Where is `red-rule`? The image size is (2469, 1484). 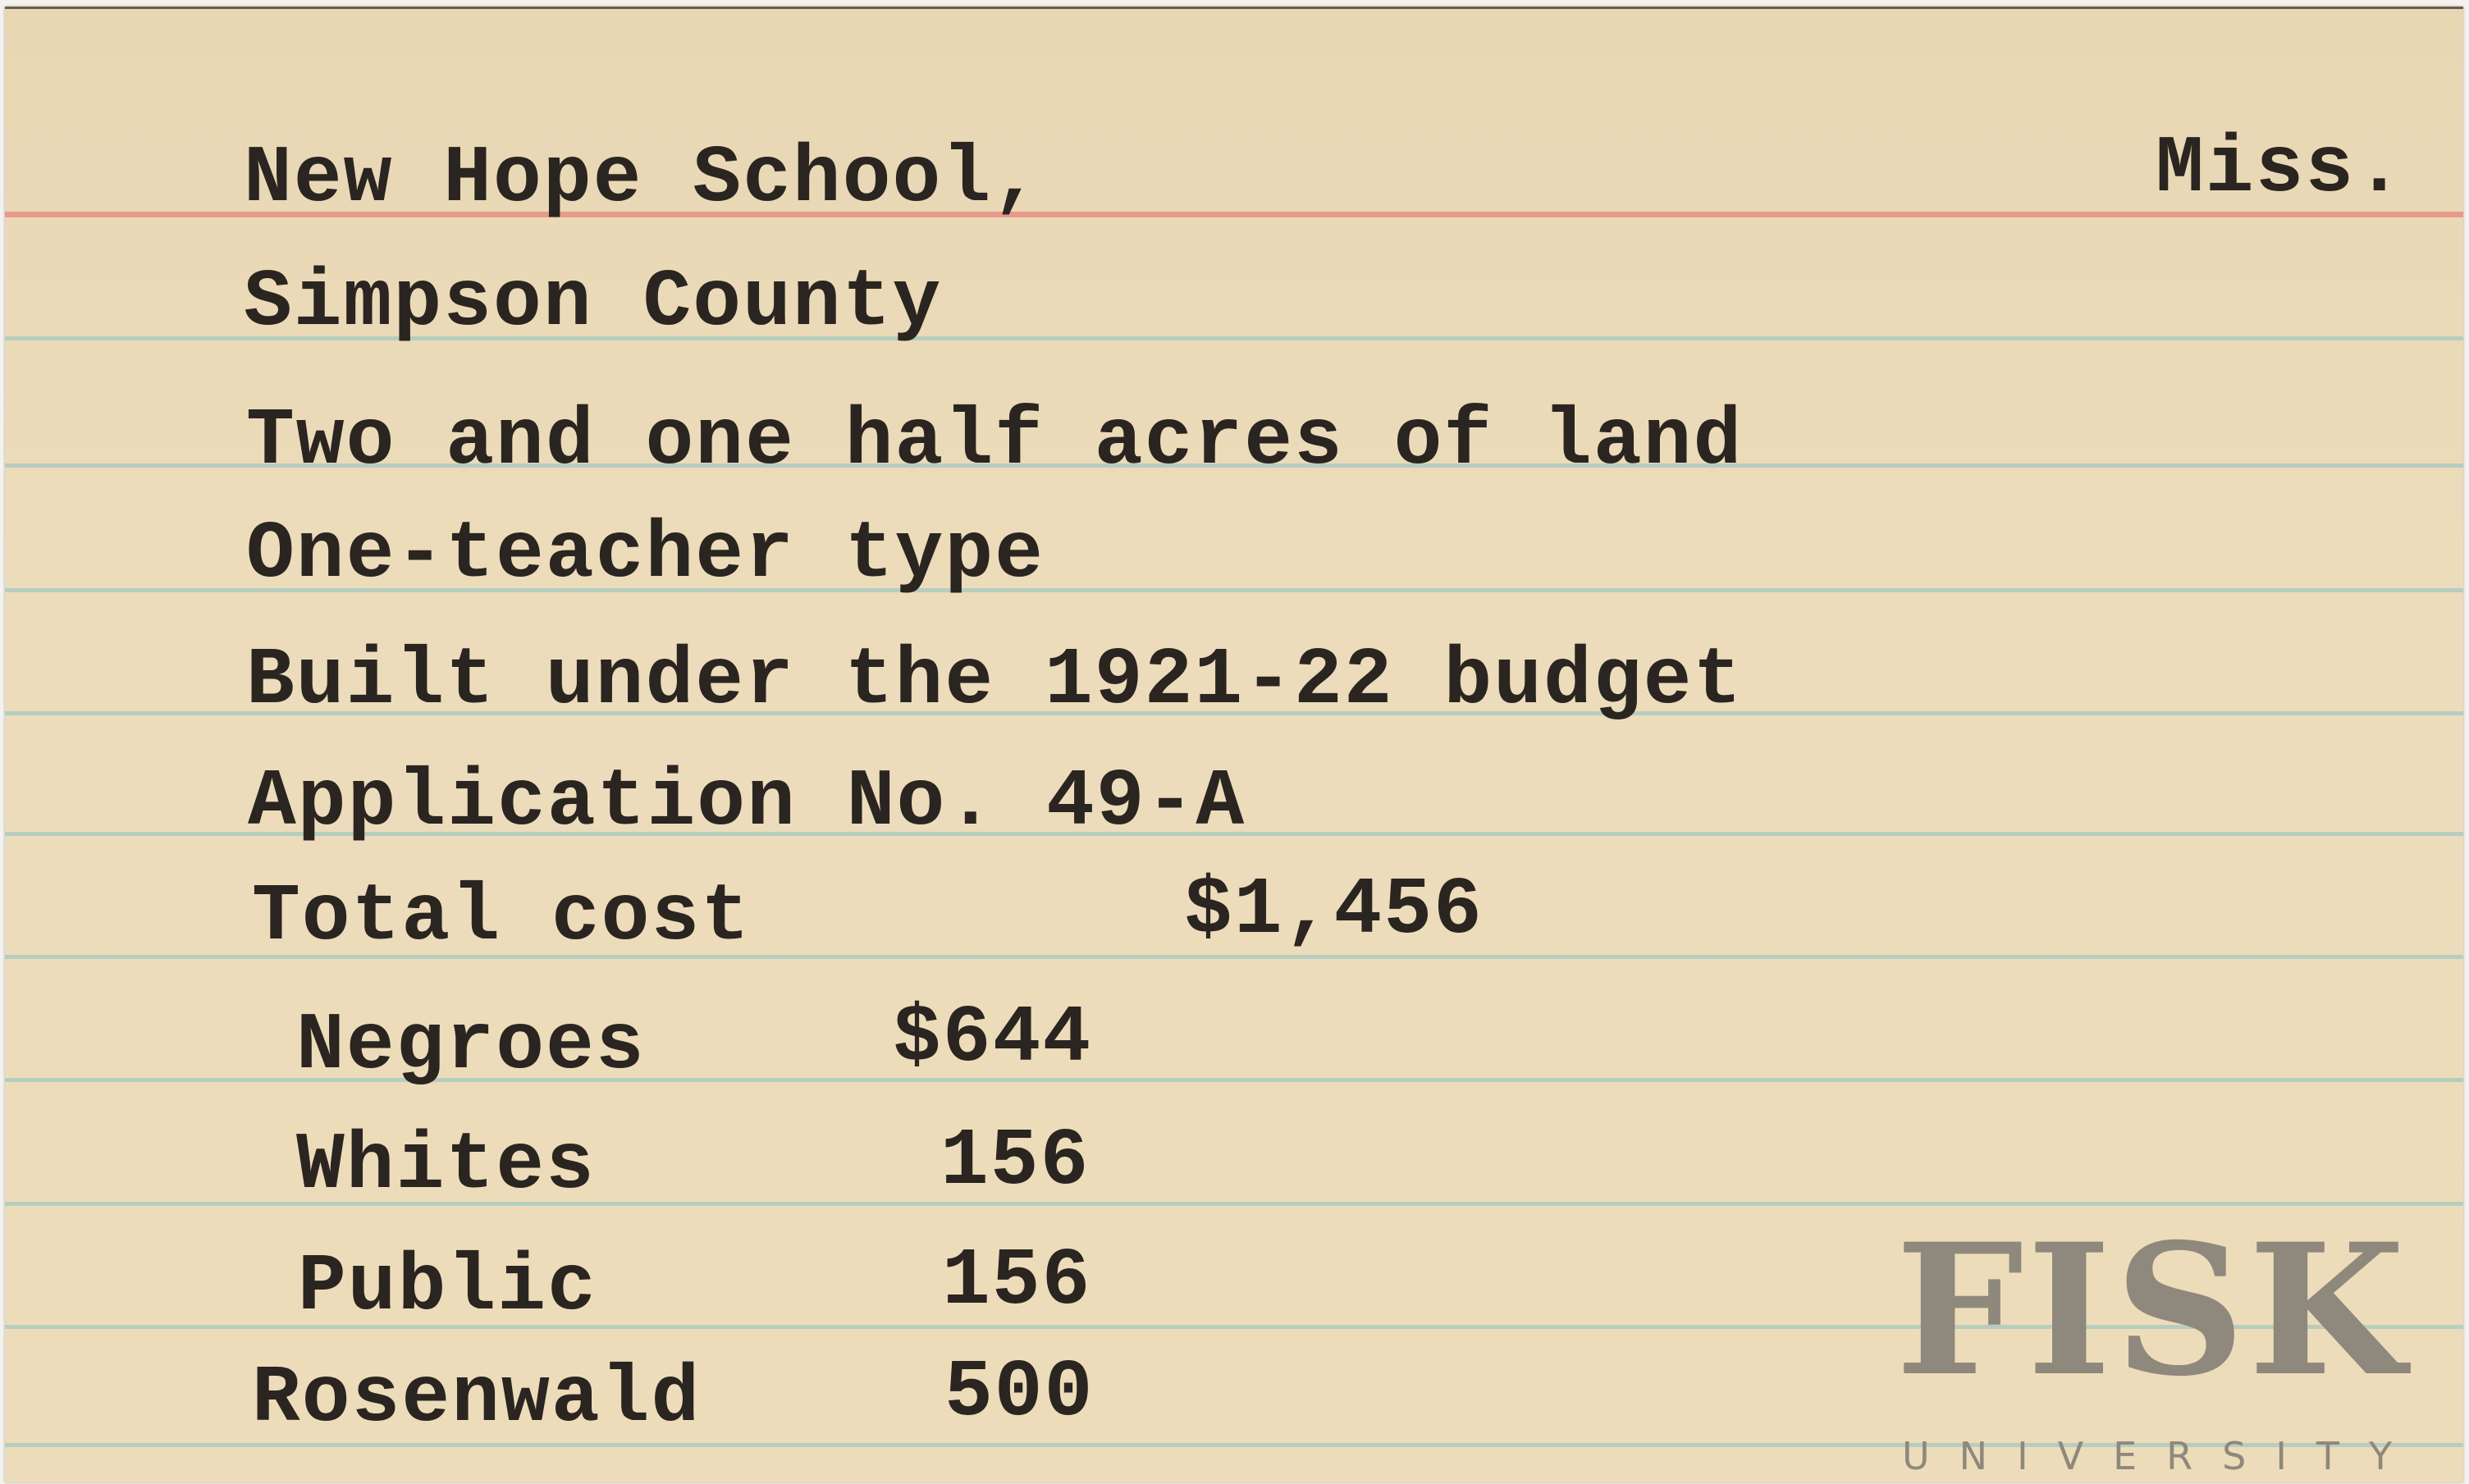
red-rule is located at coordinates (1234, 214).